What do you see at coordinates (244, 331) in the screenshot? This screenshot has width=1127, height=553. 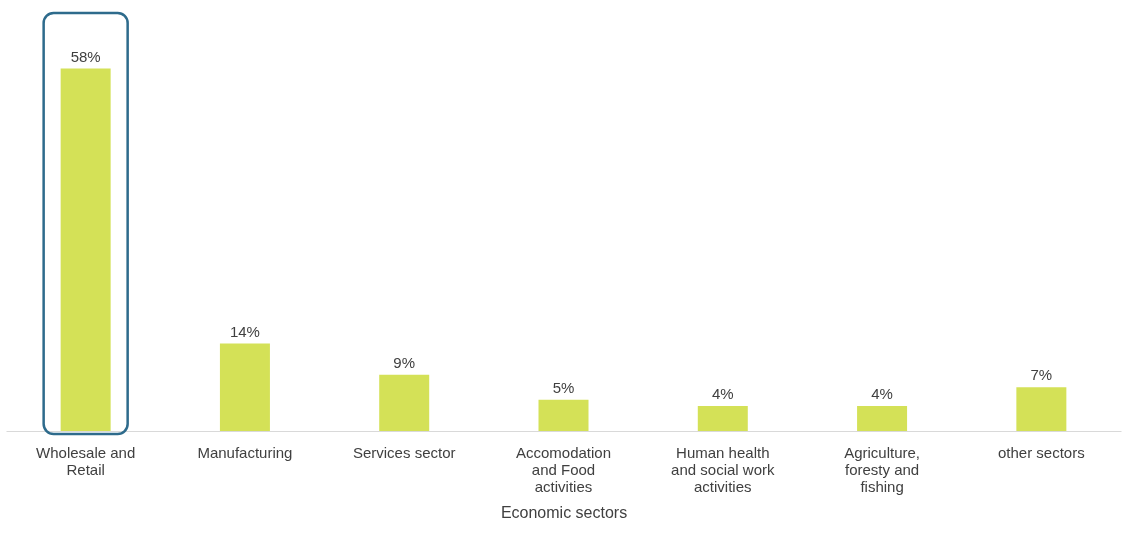 I see `data-label: 14%` at bounding box center [244, 331].